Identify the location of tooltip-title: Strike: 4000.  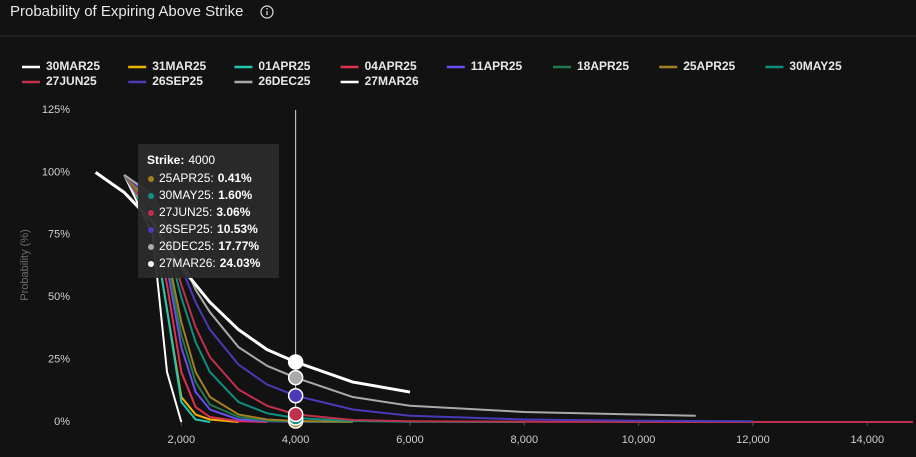
(181, 160).